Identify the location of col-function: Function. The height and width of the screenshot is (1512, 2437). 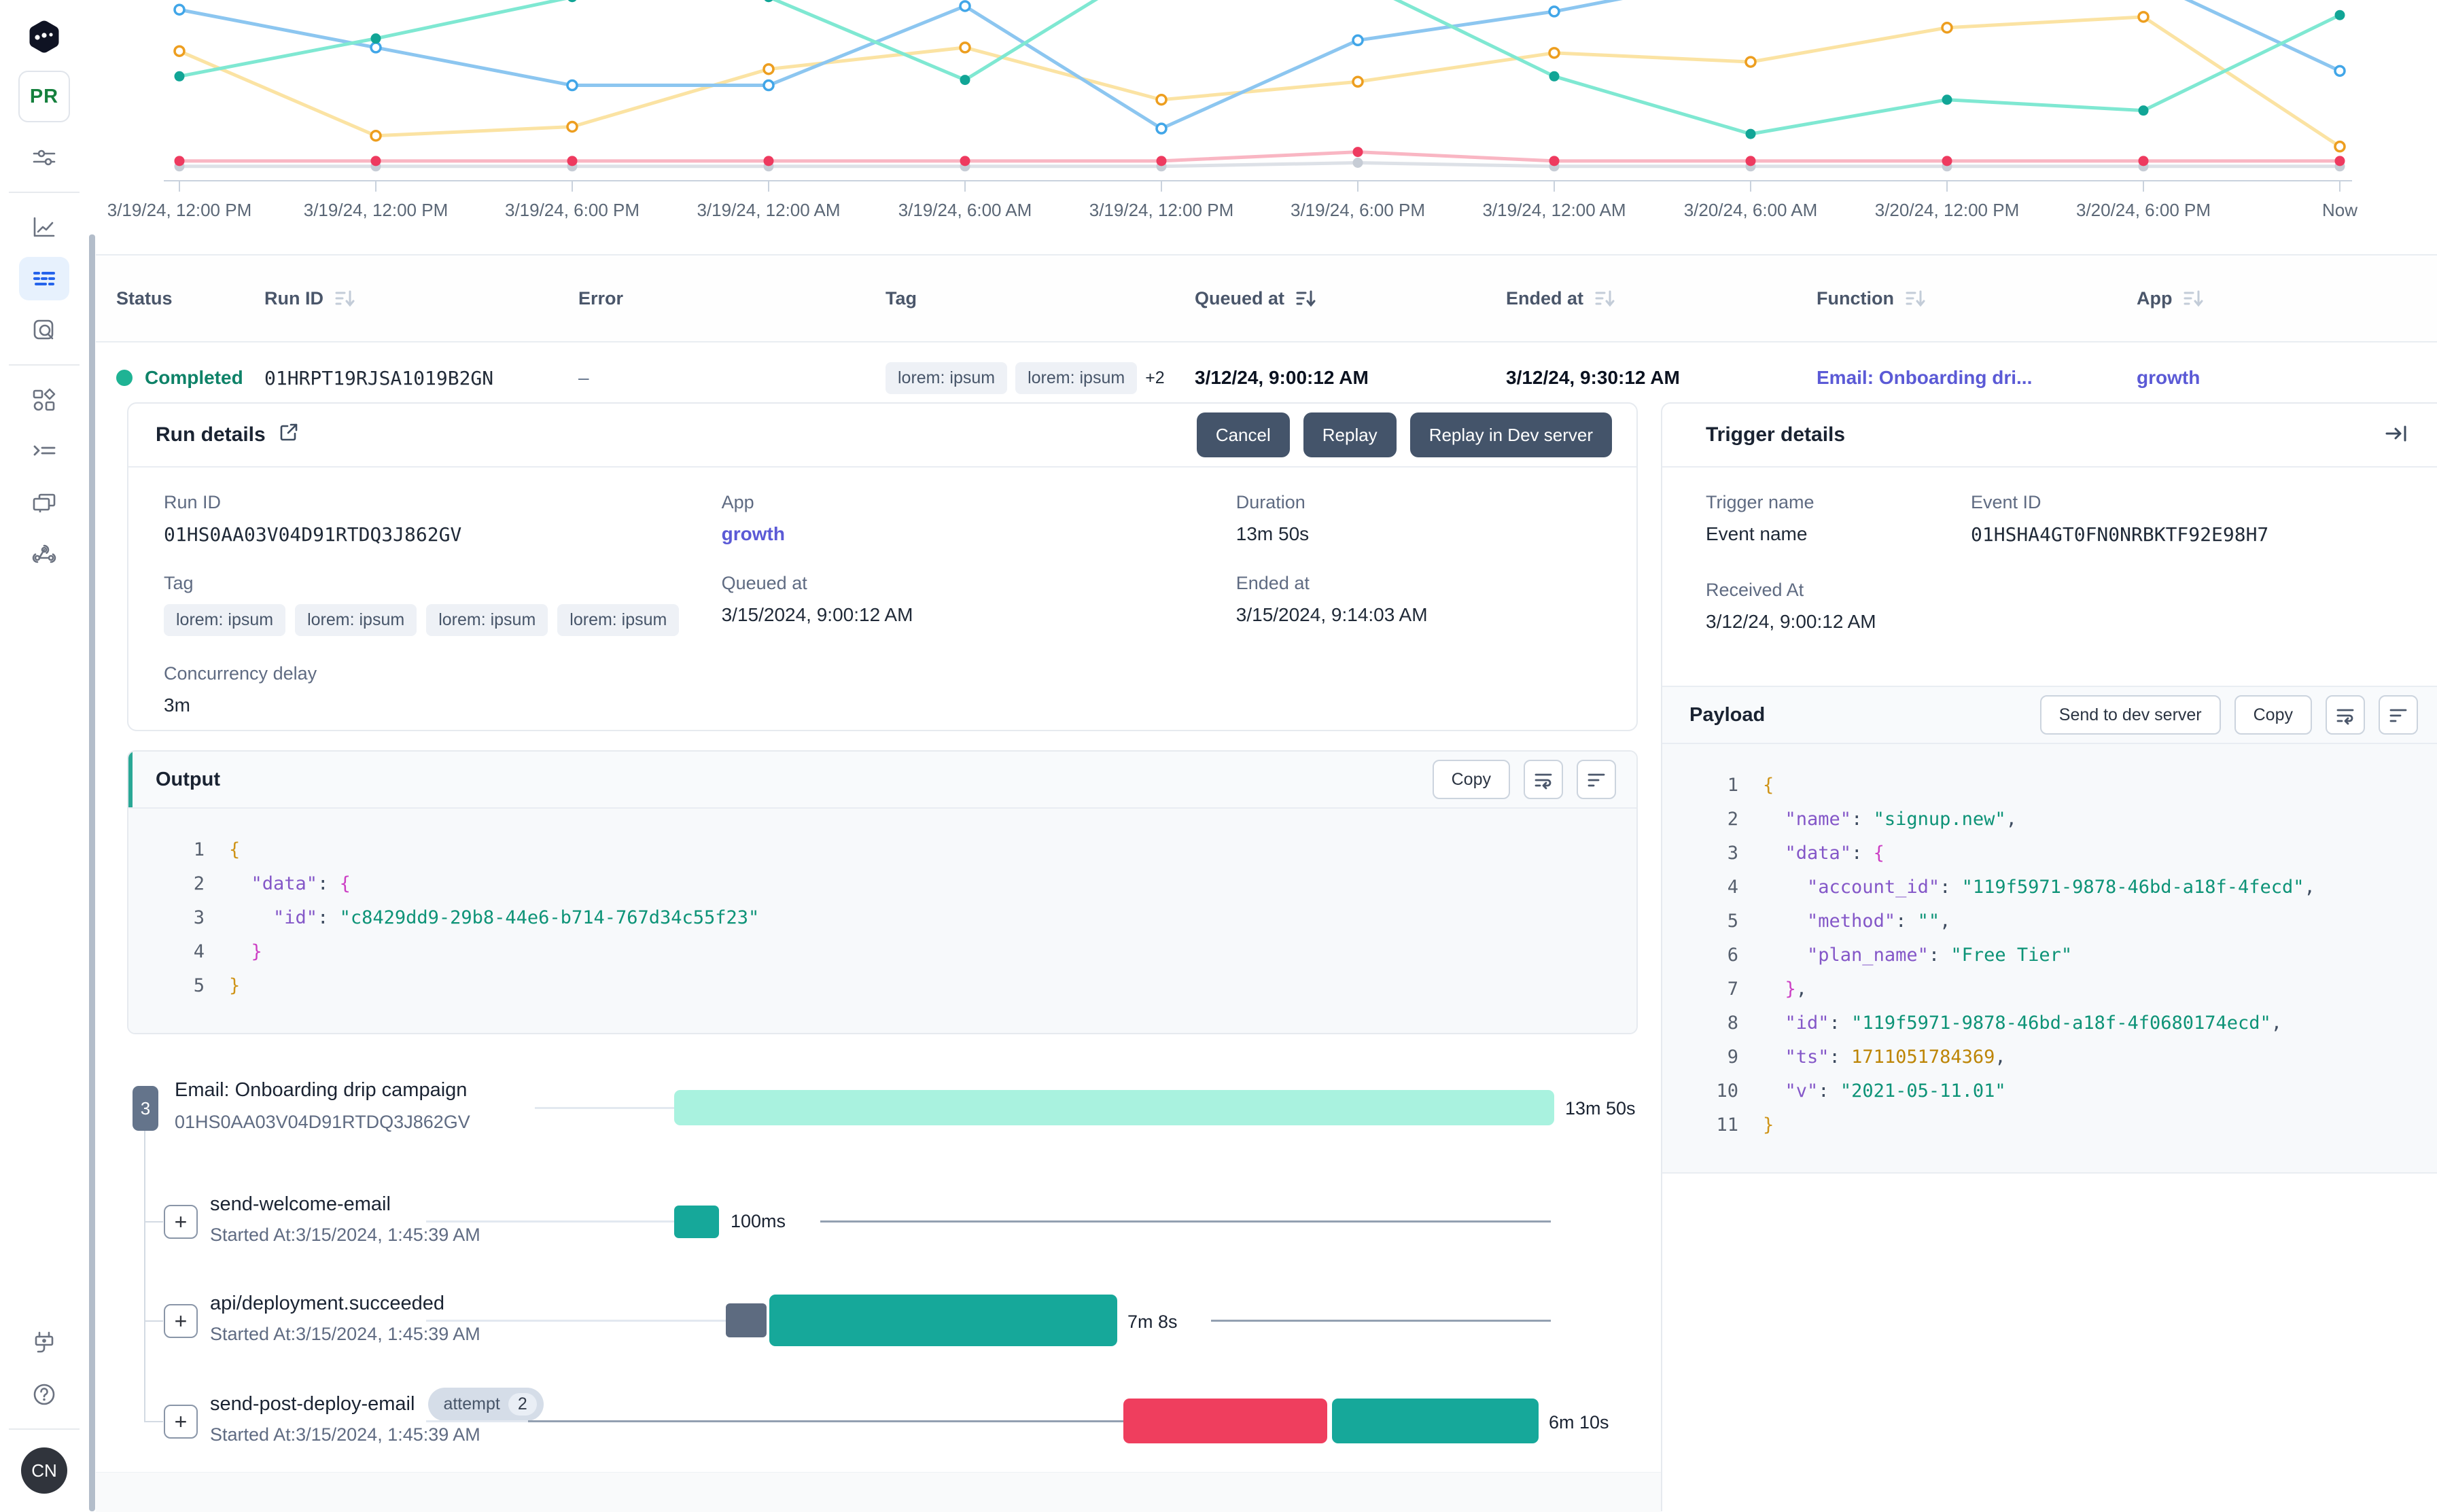
(1977, 299).